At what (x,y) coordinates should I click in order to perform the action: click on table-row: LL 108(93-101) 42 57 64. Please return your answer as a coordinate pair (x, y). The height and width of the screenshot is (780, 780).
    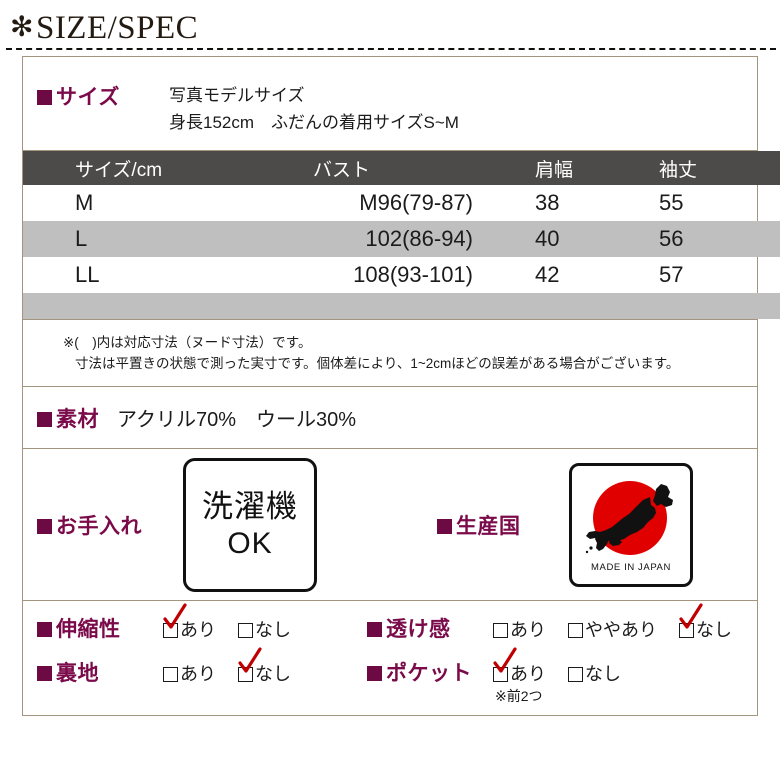
    Looking at the image, I should click on (401, 275).